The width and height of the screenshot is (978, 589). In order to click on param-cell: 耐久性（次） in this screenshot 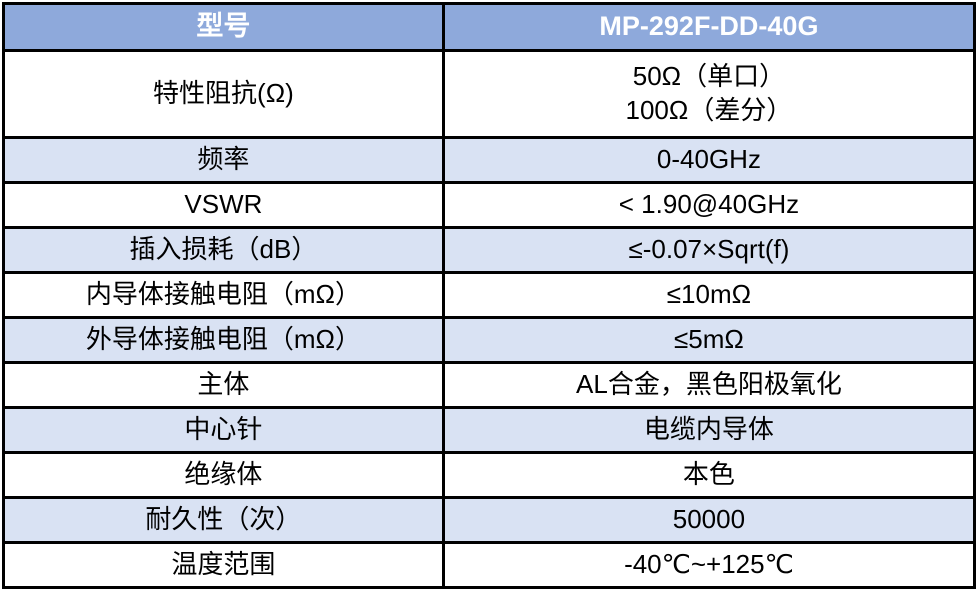, I will do `click(223, 520)`.